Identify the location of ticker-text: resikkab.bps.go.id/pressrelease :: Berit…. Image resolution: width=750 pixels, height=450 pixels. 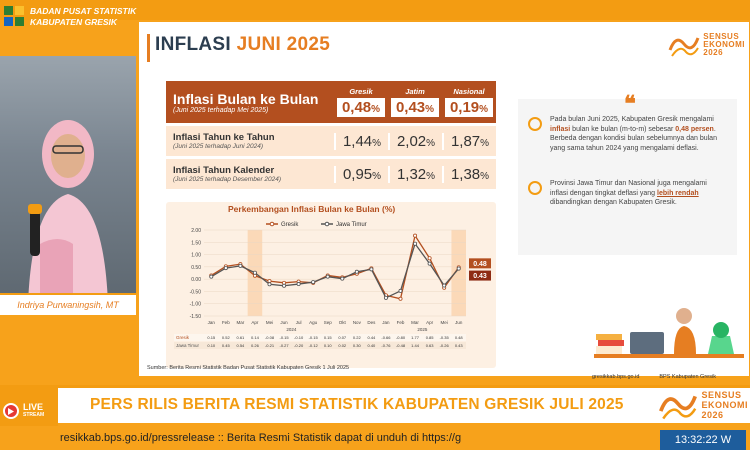
(261, 438).